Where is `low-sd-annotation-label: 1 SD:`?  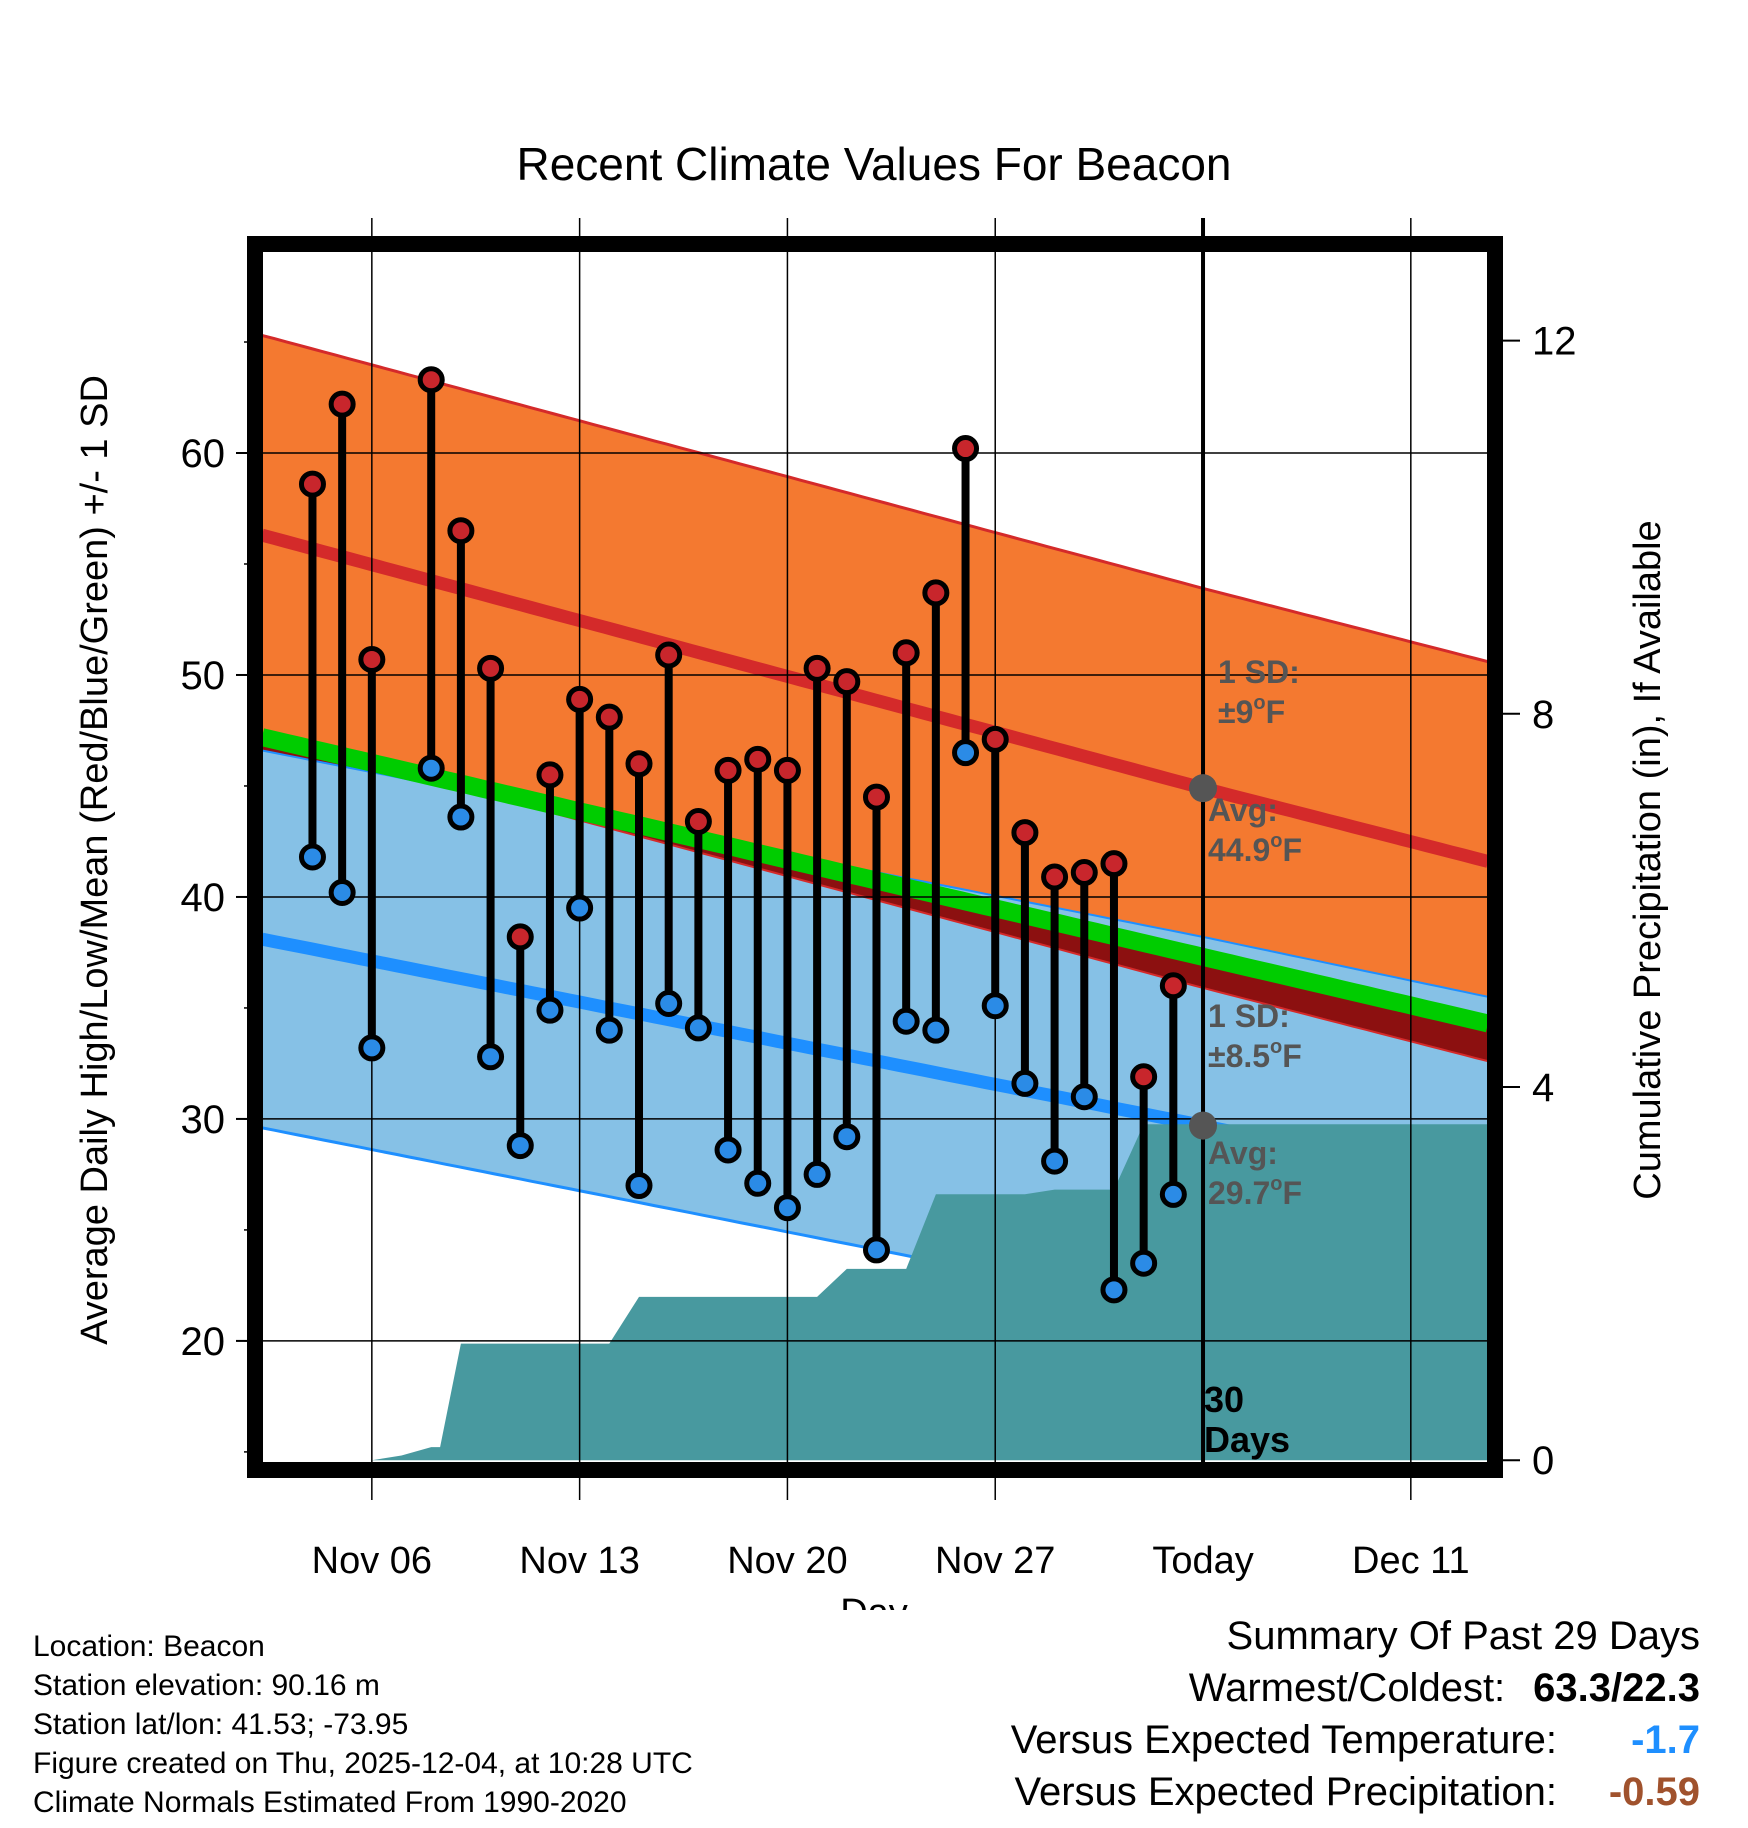 low-sd-annotation-label: 1 SD: is located at coordinates (1249, 1016).